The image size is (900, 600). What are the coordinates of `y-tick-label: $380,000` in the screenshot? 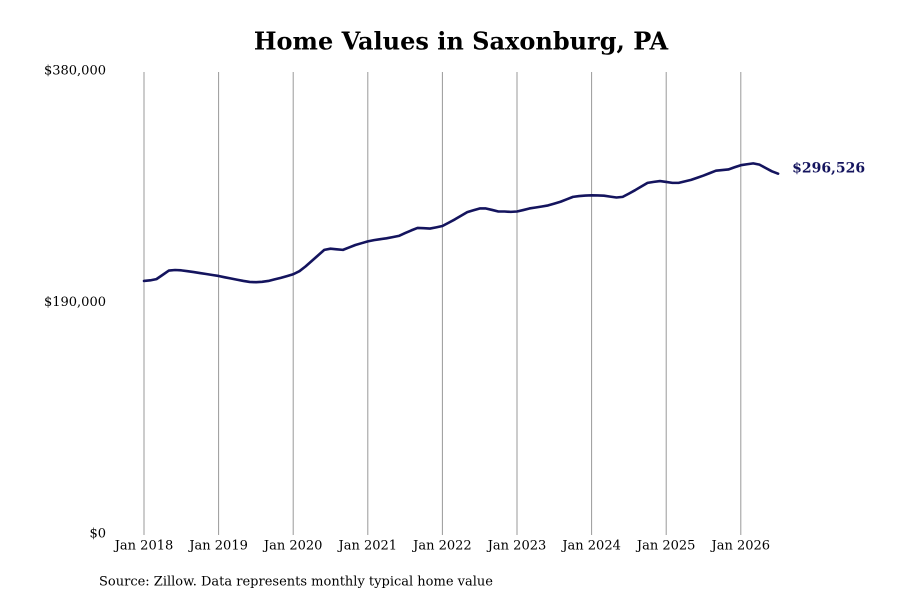 It's located at (75, 71).